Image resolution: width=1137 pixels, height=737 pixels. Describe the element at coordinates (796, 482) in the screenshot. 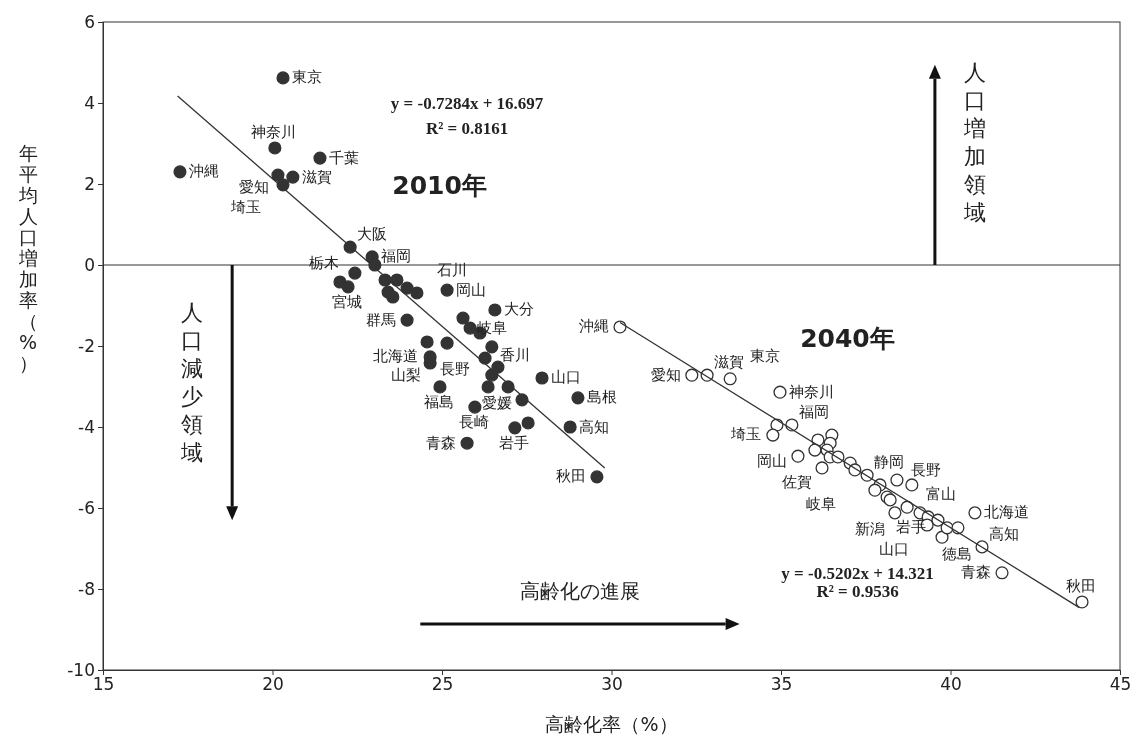

I see `annotation: 佐賀` at that location.